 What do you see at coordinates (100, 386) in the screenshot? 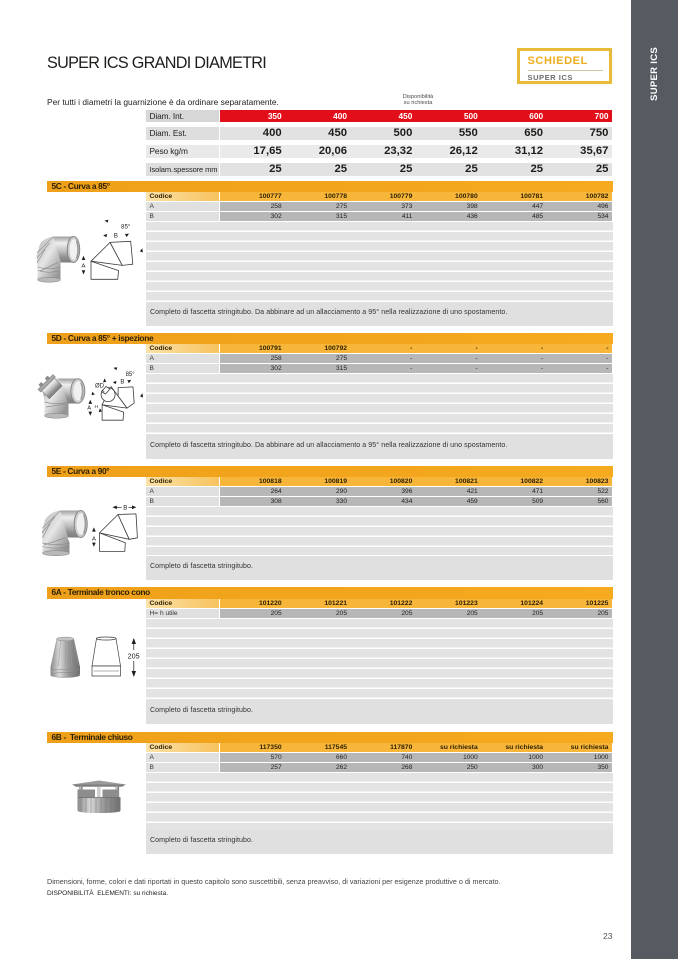
I see `svg-text: ØD` at bounding box center [100, 386].